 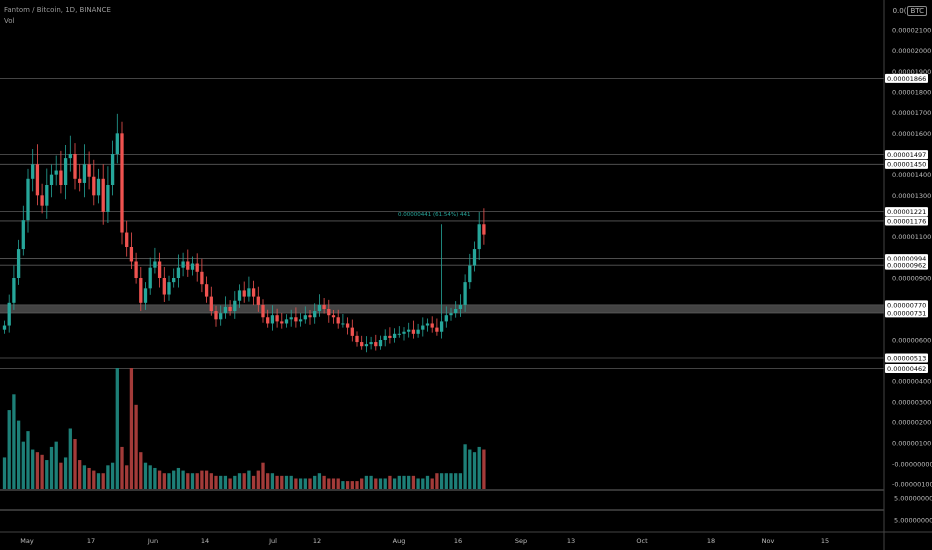 I want to click on volume-tick-label: 5.00000000, so click(x=913, y=521).